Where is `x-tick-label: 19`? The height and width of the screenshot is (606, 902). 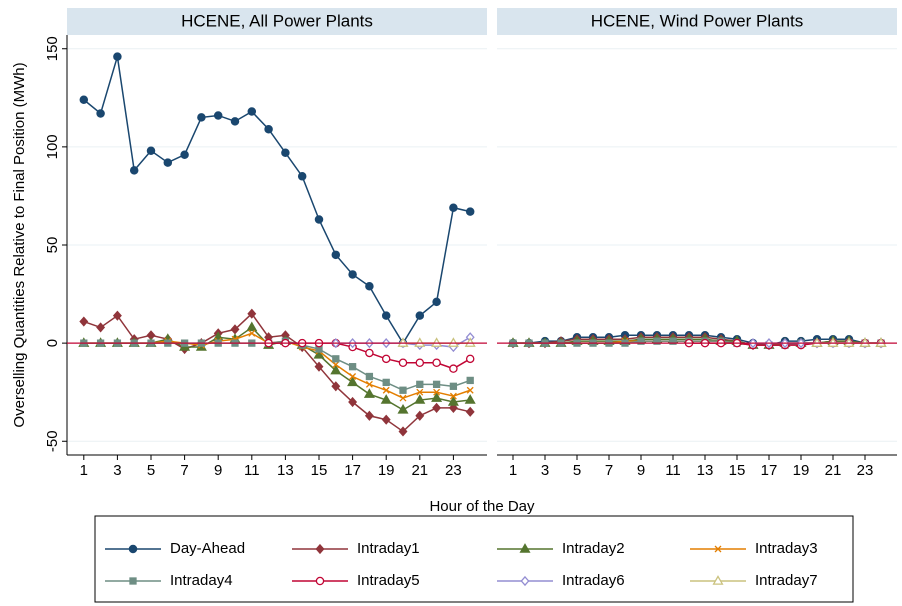 x-tick-label: 19 is located at coordinates (386, 470).